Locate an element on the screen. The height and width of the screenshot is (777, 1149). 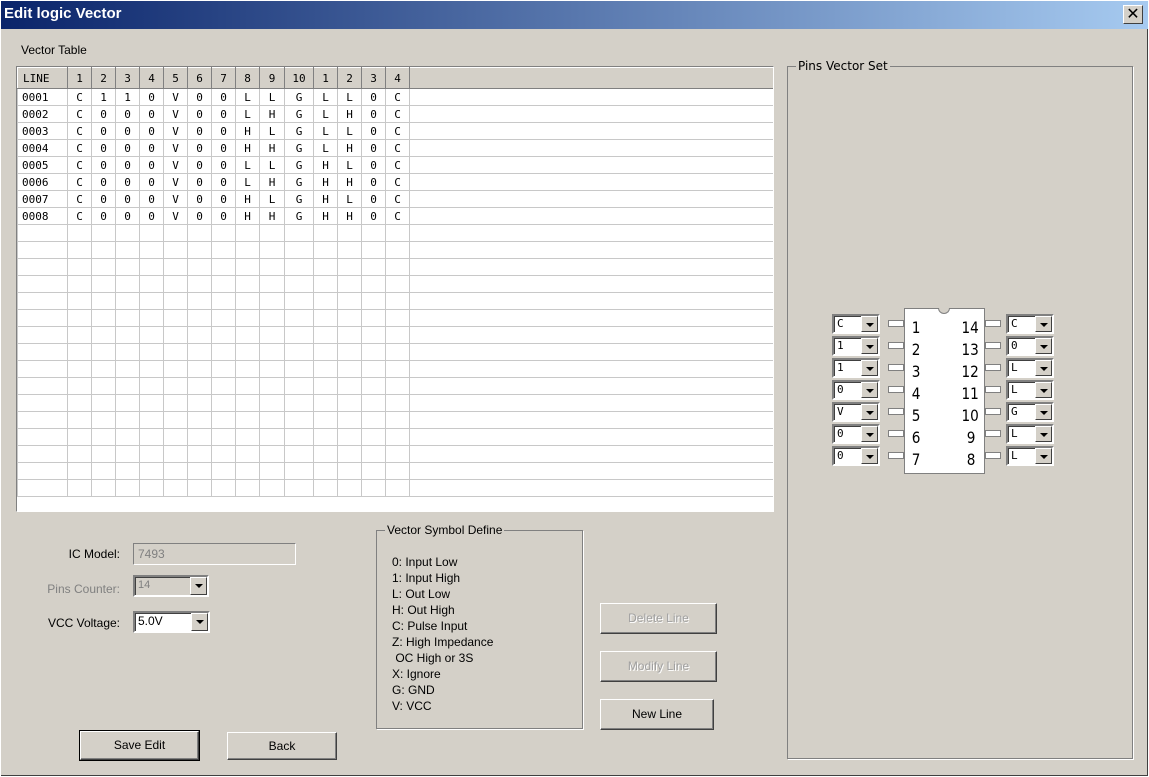
table-cell: 1 is located at coordinates (127, 97).